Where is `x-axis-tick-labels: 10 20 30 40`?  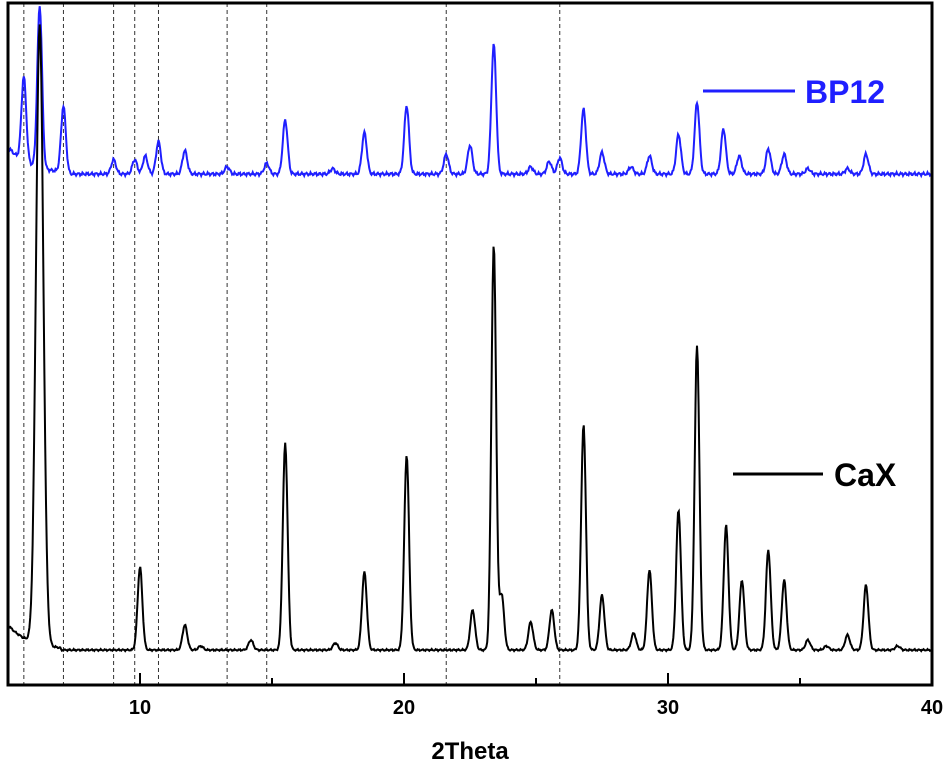
x-axis-tick-labels: 10 20 30 40 is located at coordinates (536, 708).